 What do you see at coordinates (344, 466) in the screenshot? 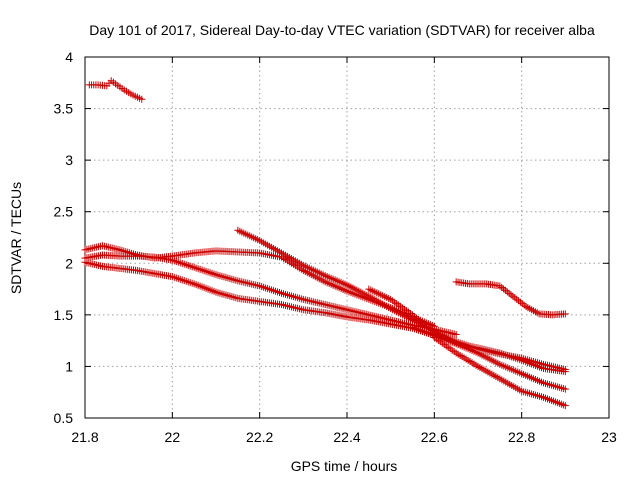
I see `x-axis-label: GPS time / hours` at bounding box center [344, 466].